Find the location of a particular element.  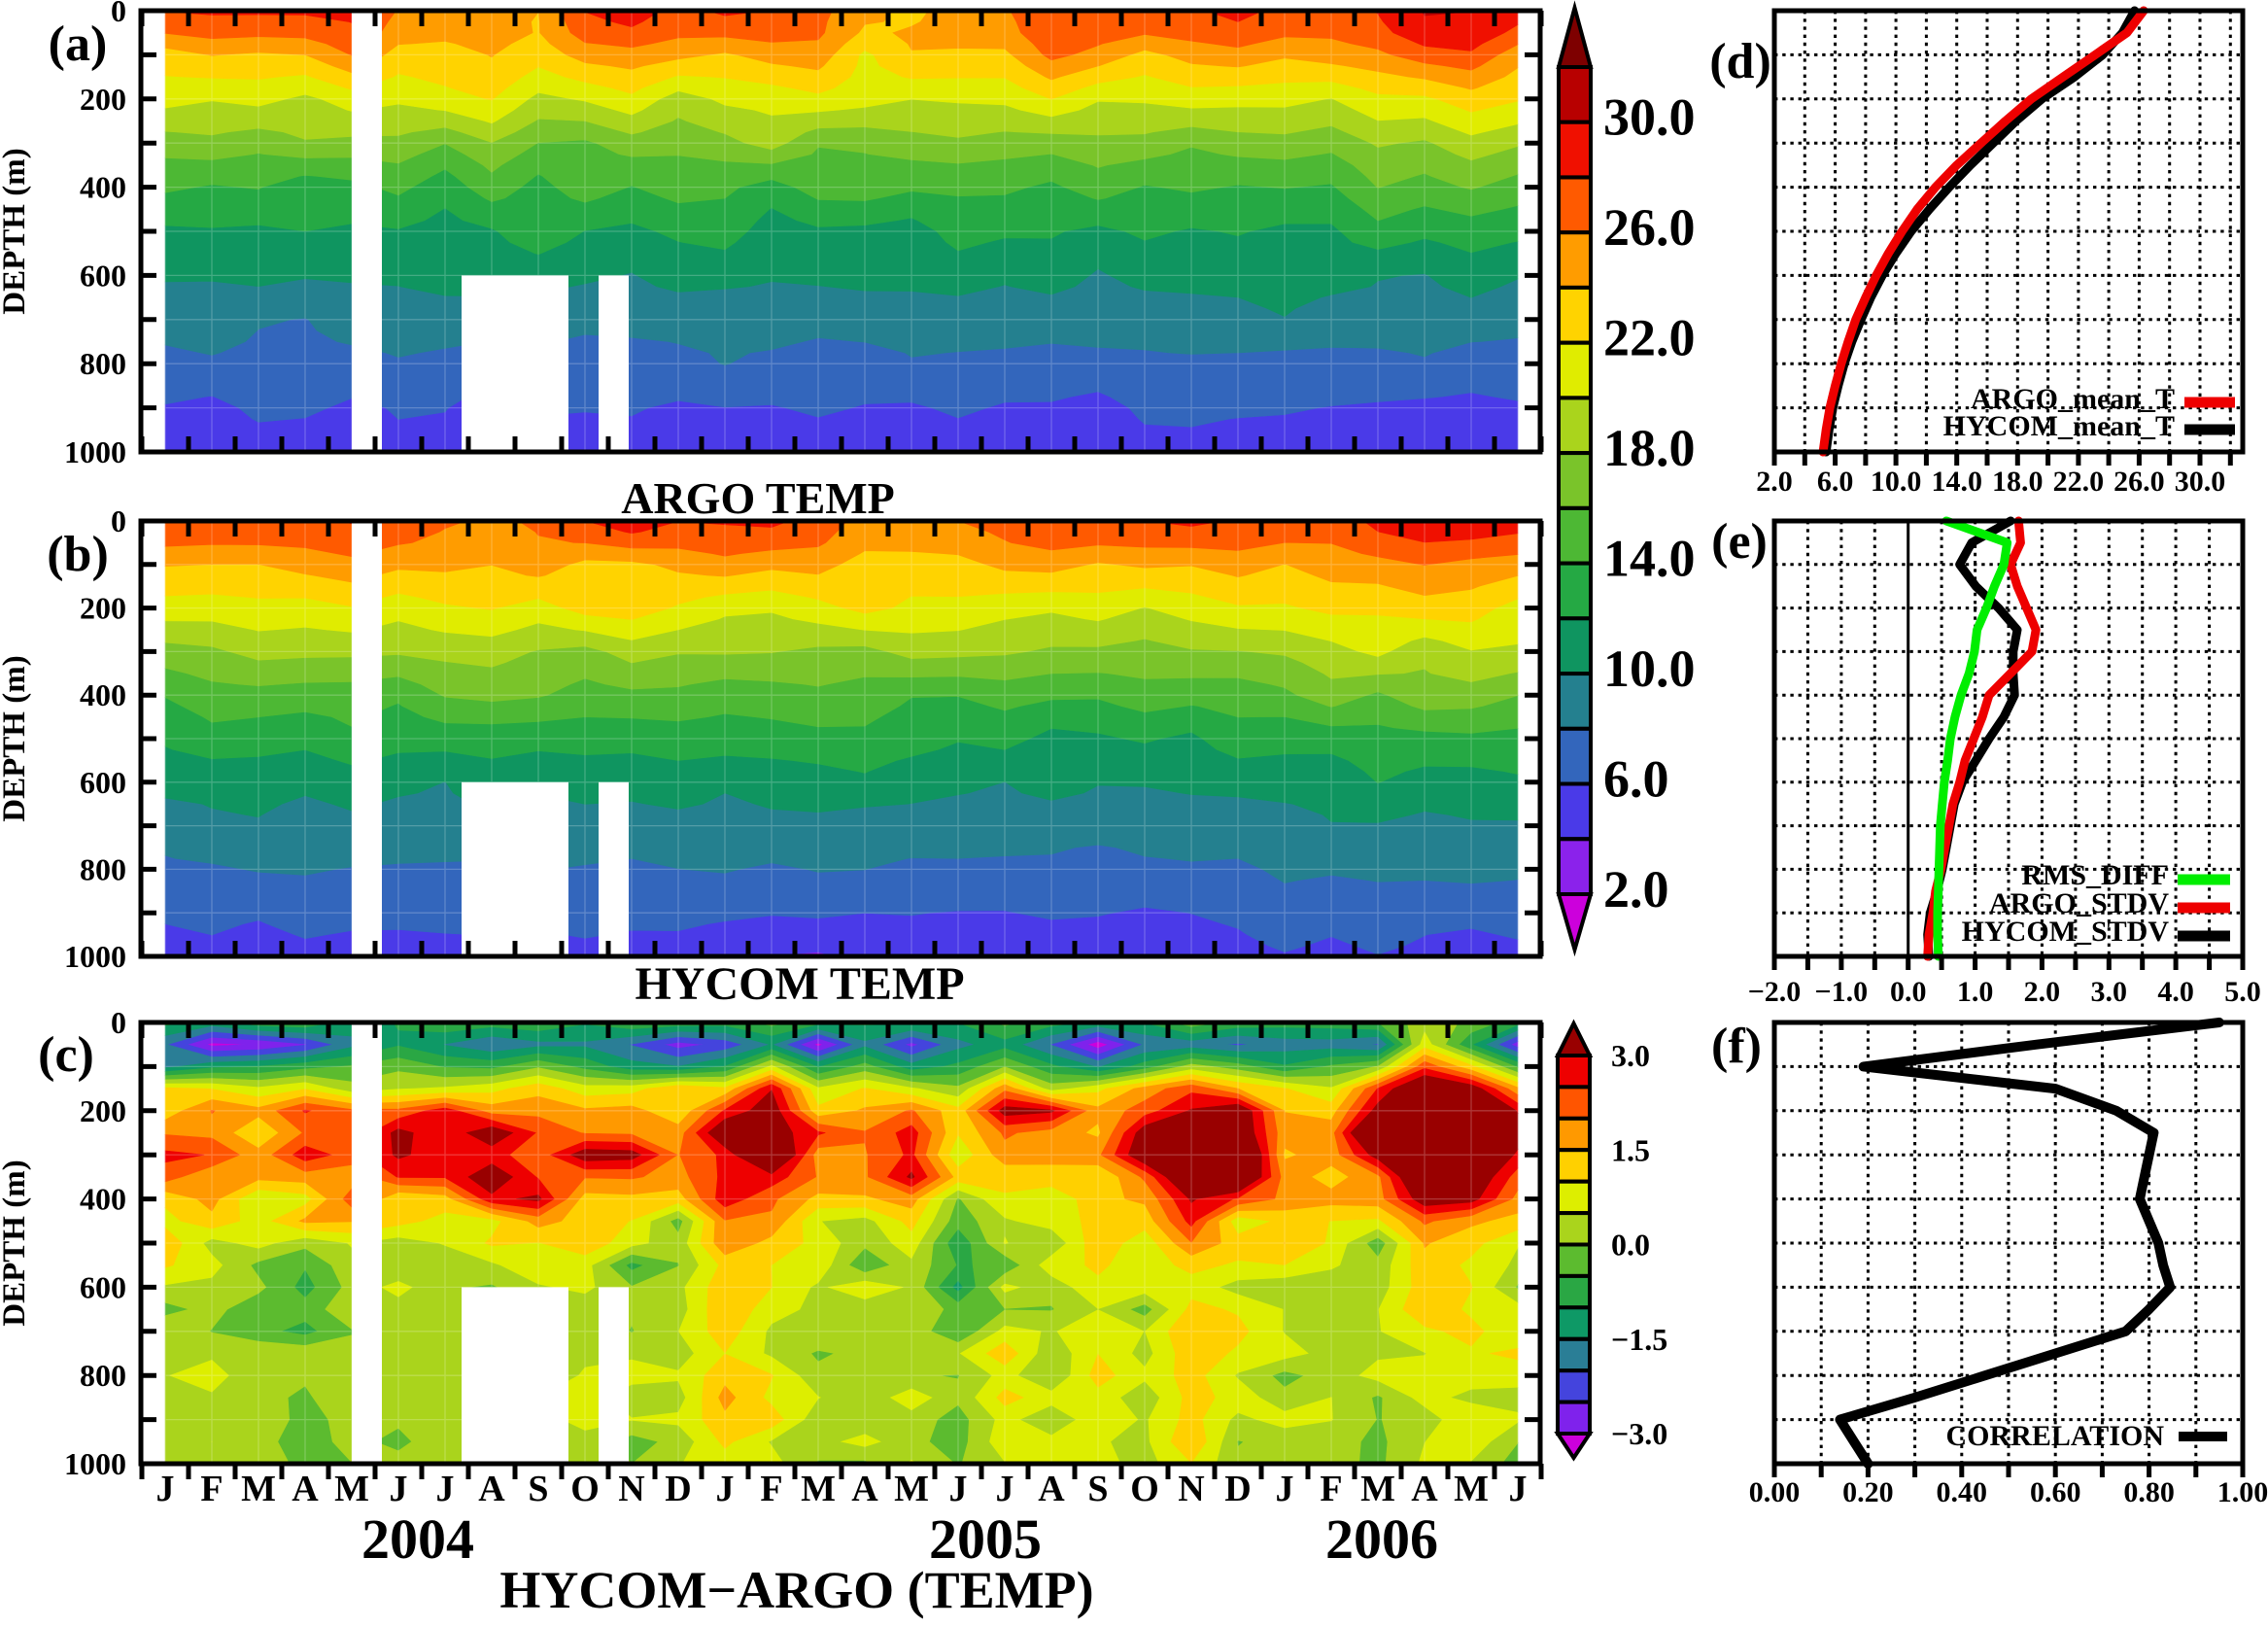

svg-text: ARGO TEMP is located at coordinates (758, 498).